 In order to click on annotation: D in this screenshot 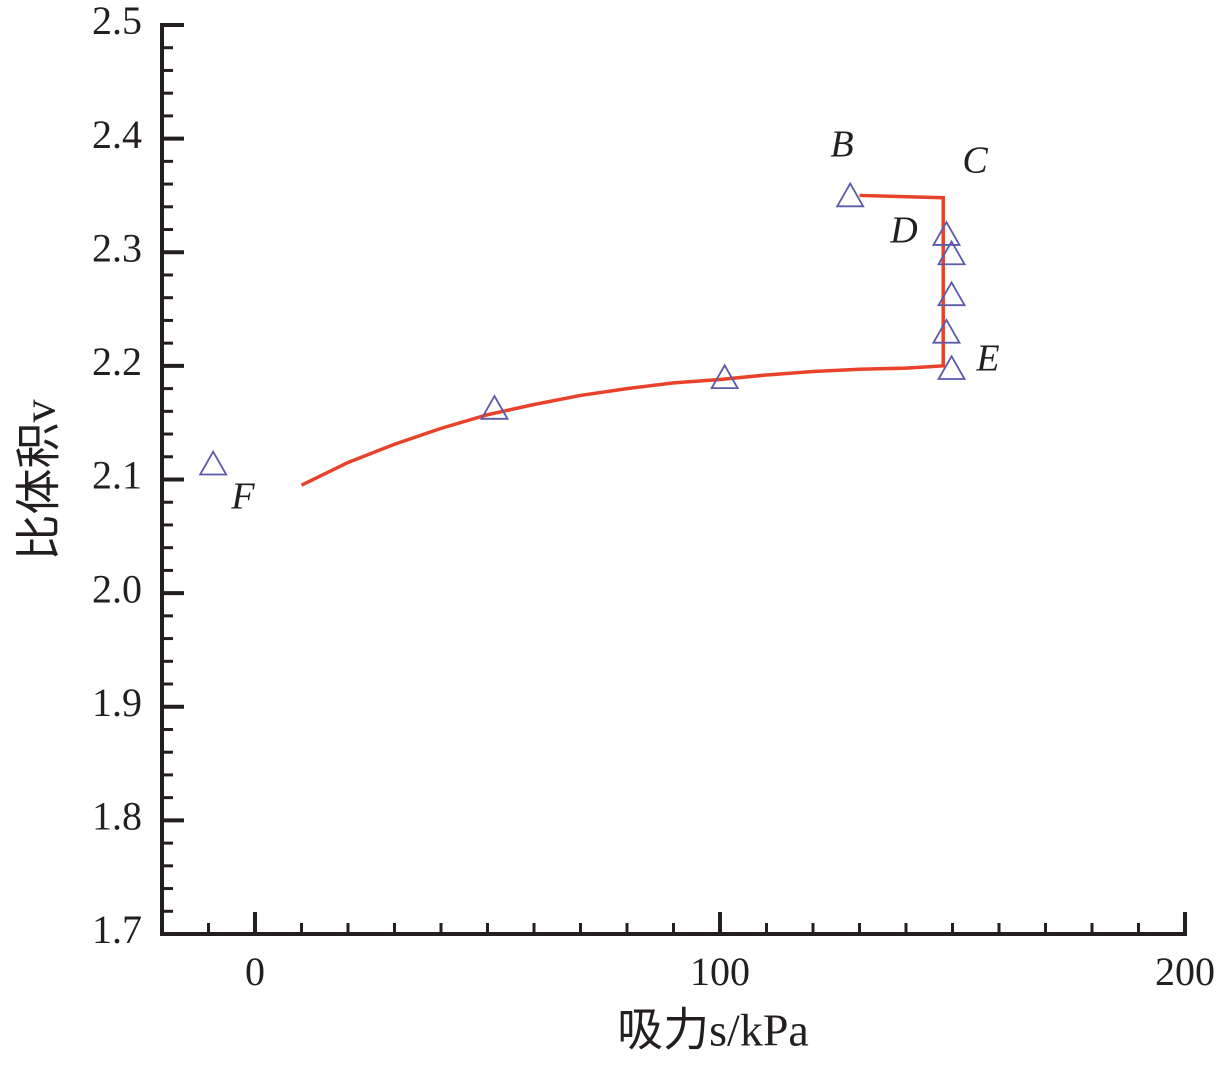, I will do `click(903, 231)`.